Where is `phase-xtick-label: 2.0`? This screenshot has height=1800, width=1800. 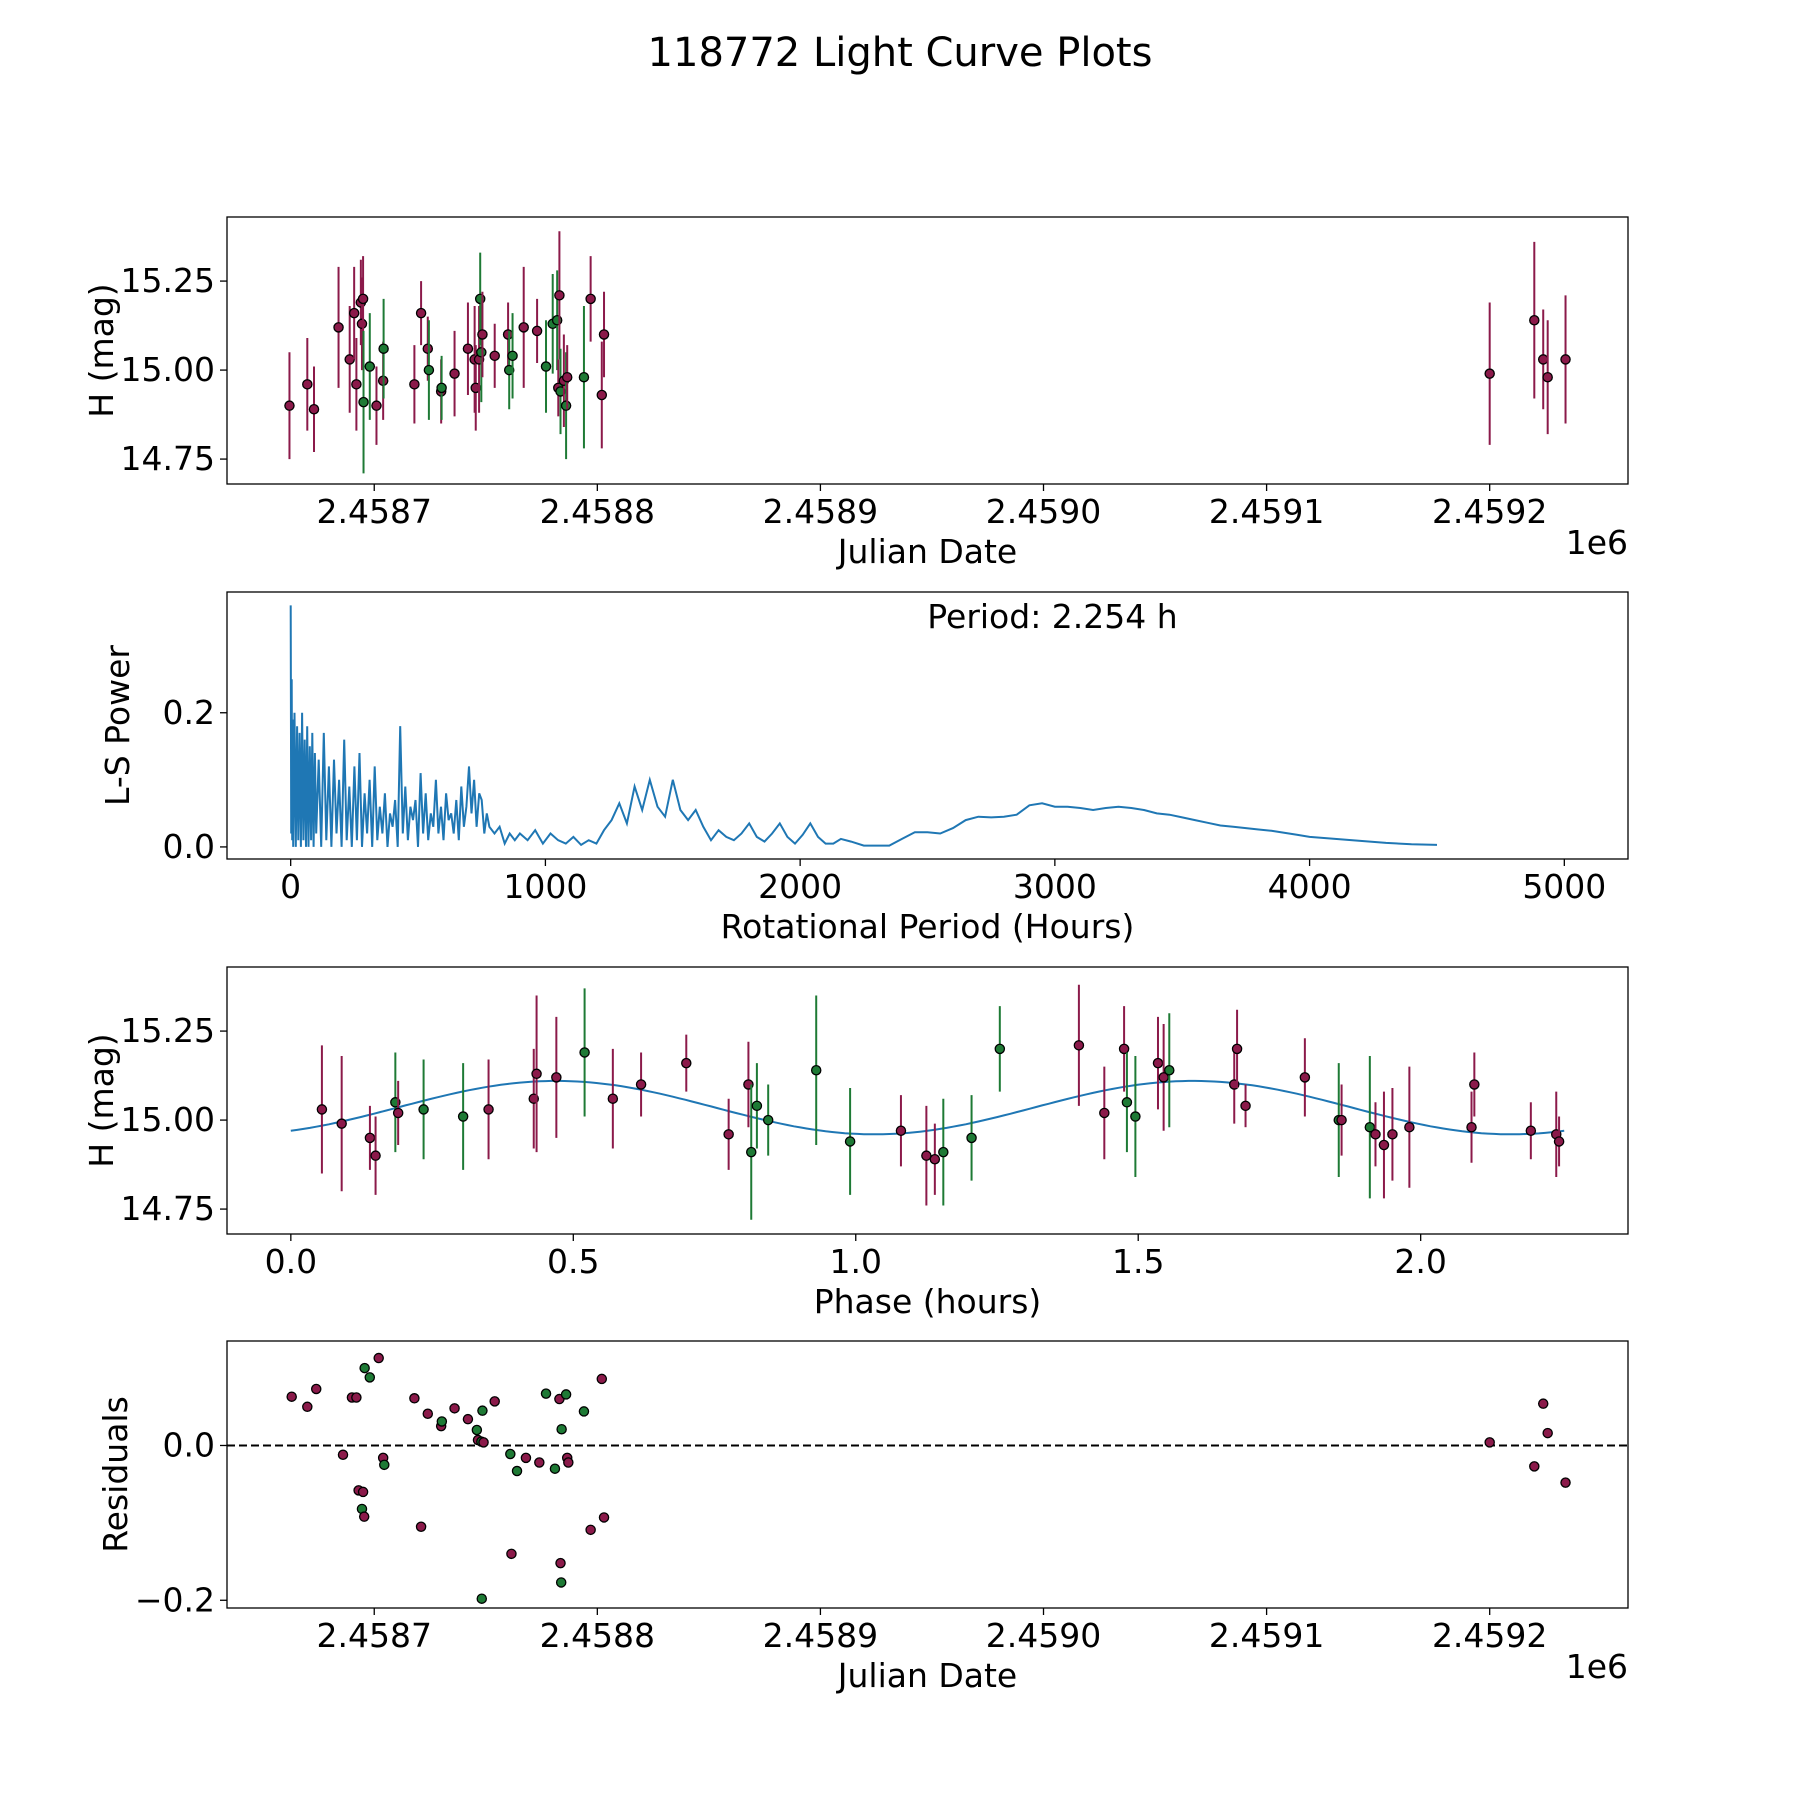
phase-xtick-label: 2.0 is located at coordinates (1420, 1261).